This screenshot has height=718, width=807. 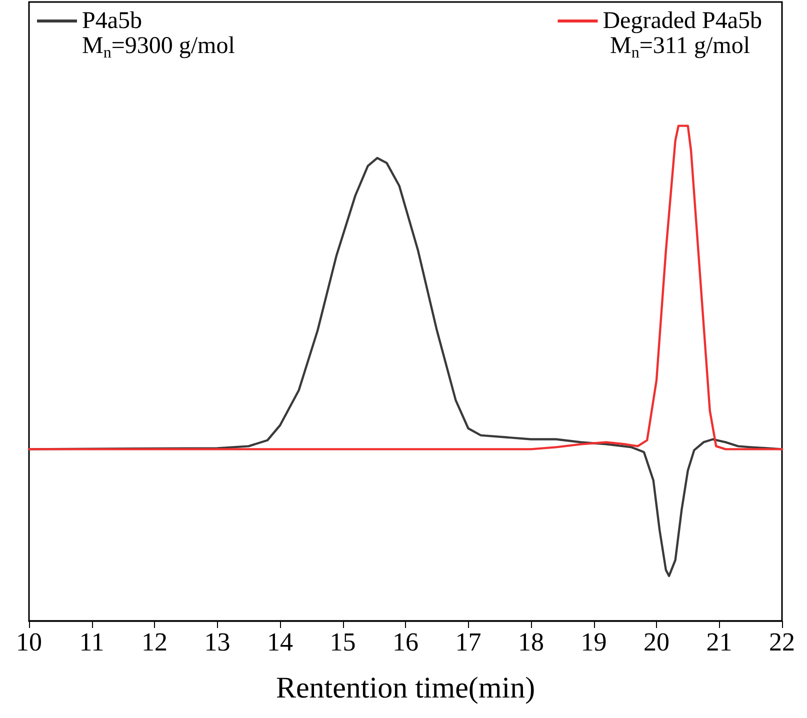 What do you see at coordinates (782, 642) in the screenshot?
I see `x-tick-label: 22` at bounding box center [782, 642].